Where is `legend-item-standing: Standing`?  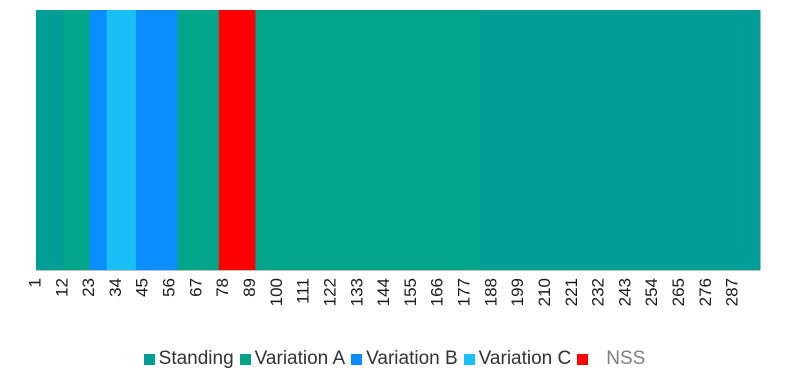
legend-item-standing: Standing is located at coordinates (188, 359).